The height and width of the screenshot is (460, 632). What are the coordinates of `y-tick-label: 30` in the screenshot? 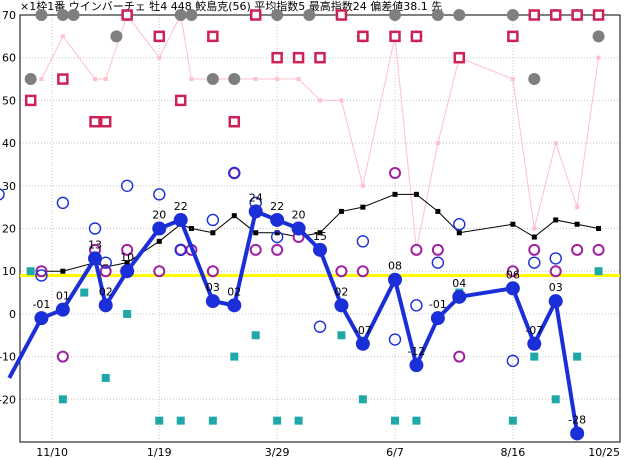 It's located at (9, 186).